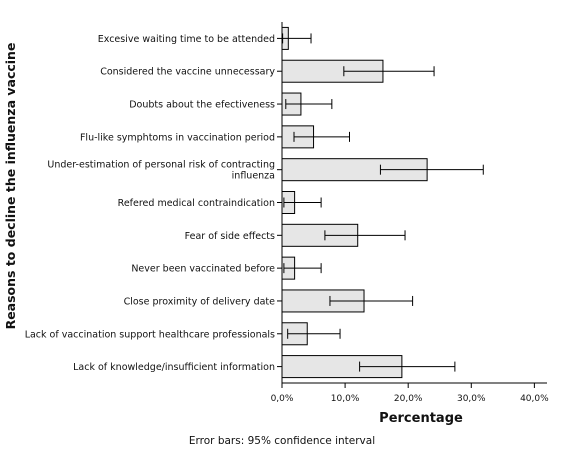 This screenshot has height=452, width=567. What do you see at coordinates (230, 236) in the screenshot?
I see `category-label: Fear of side effects` at bounding box center [230, 236].